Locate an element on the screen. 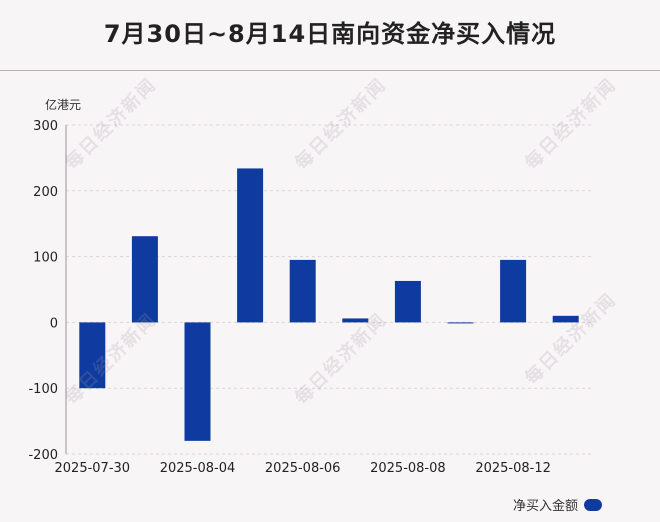  legend: 净买入金额 is located at coordinates (557, 504).